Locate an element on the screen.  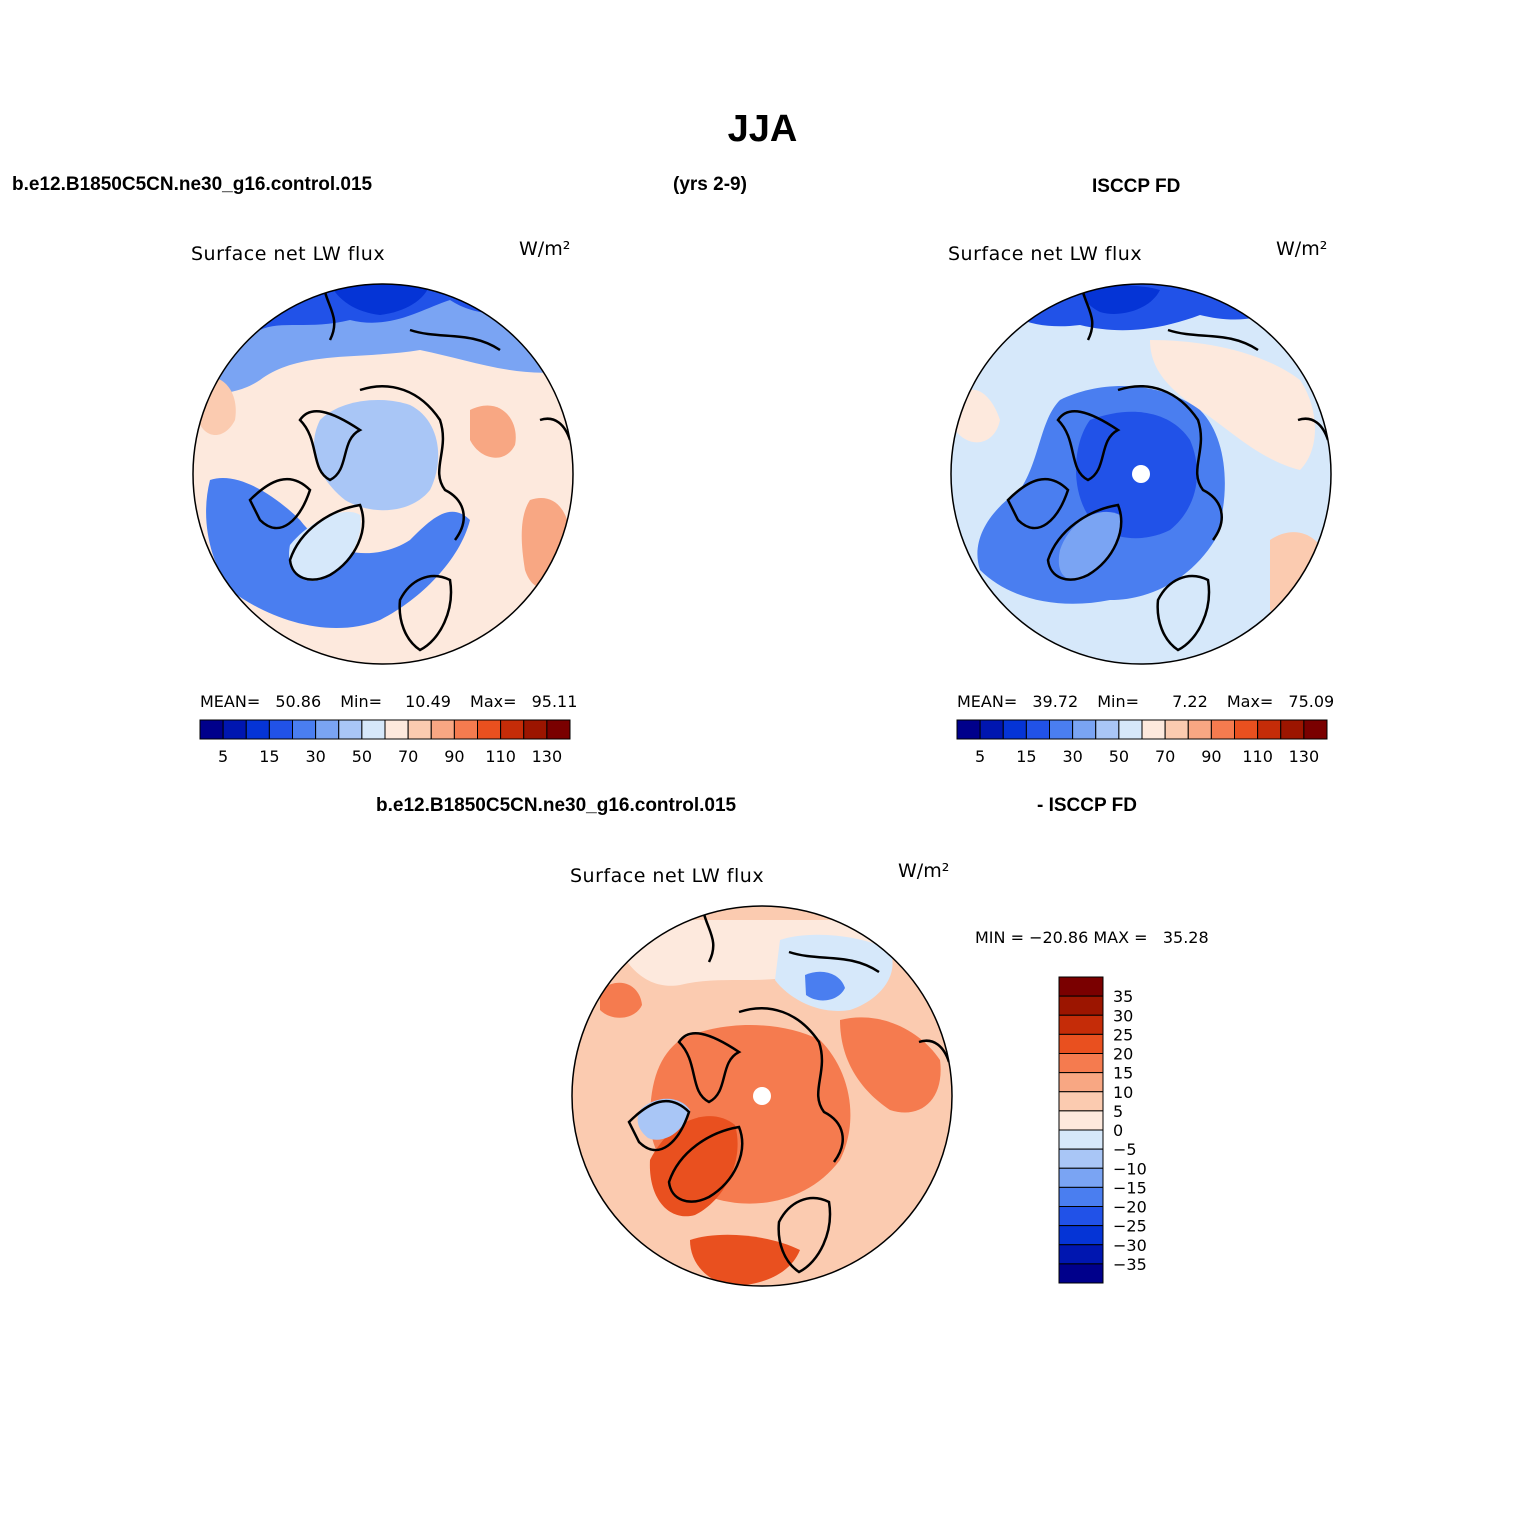
panel1-contour-east-warm is located at coordinates (493, 431).